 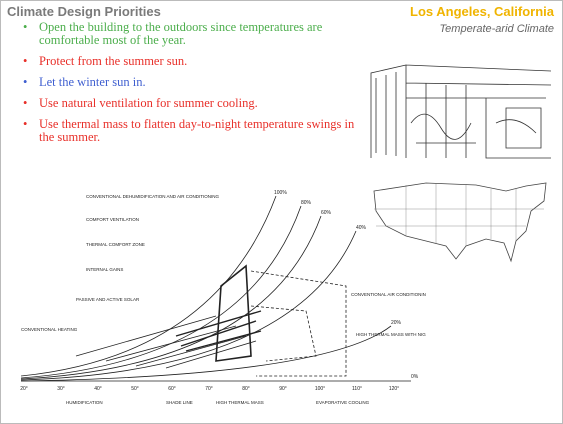 What do you see at coordinates (343, 402) in the screenshot?
I see `diagram-label: EVAPORATIVE COOLING` at bounding box center [343, 402].